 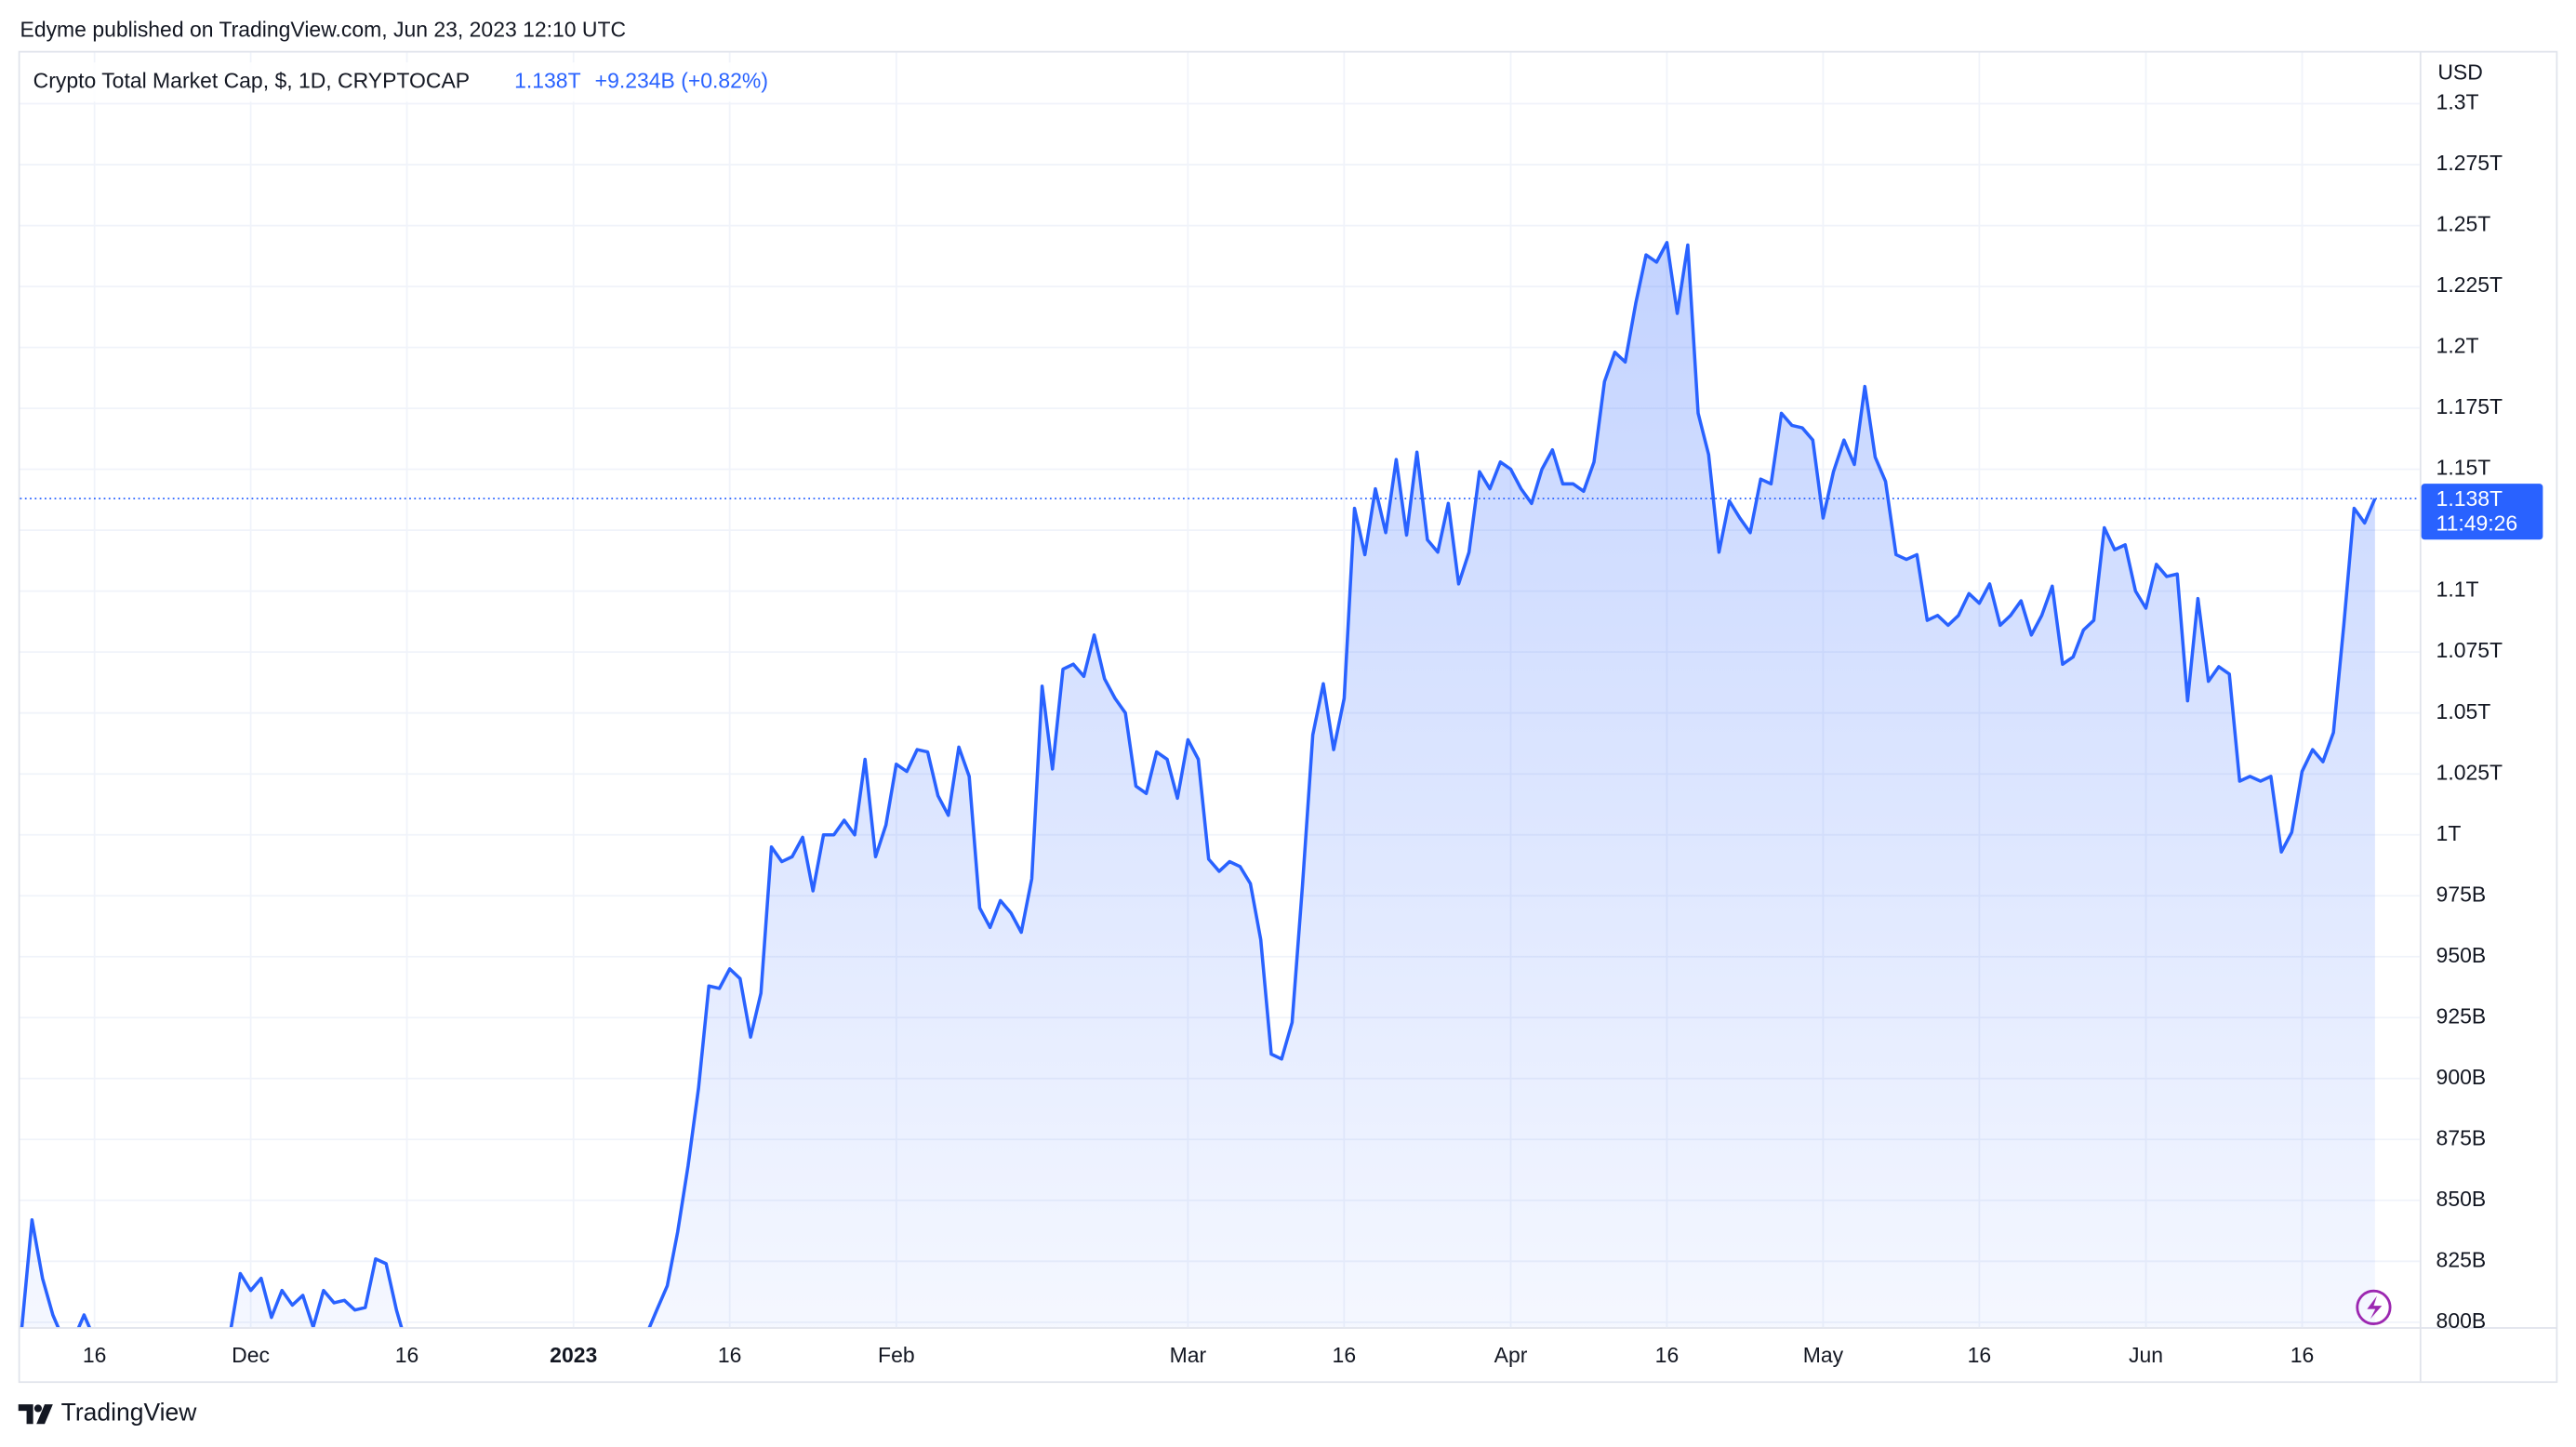 I want to click on y-tick-label: 975B, so click(x=2462, y=894).